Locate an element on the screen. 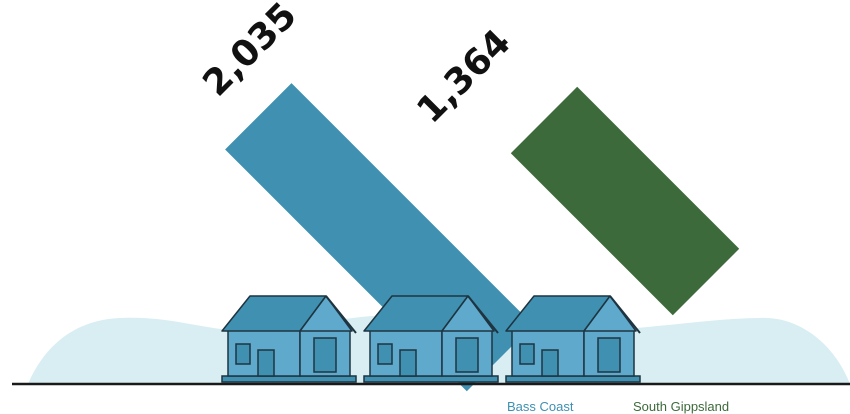 The image size is (850, 414). legend-label-south-gippsland: South Gippsland is located at coordinates (681, 406).